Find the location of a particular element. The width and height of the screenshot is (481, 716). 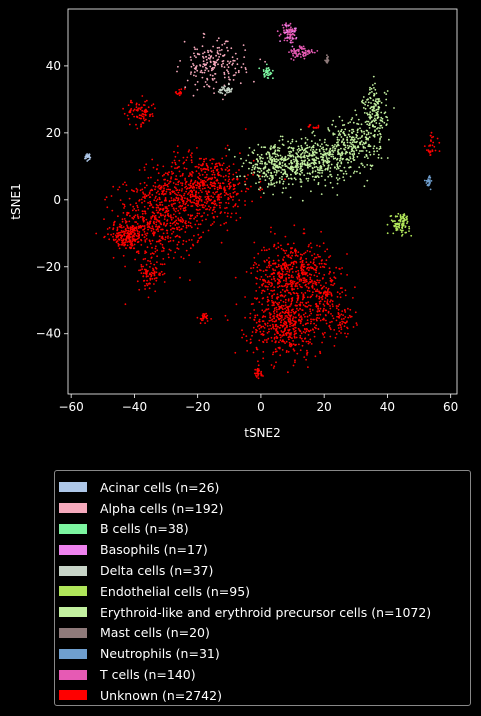

series-neutrophils is located at coordinates (428, 183).